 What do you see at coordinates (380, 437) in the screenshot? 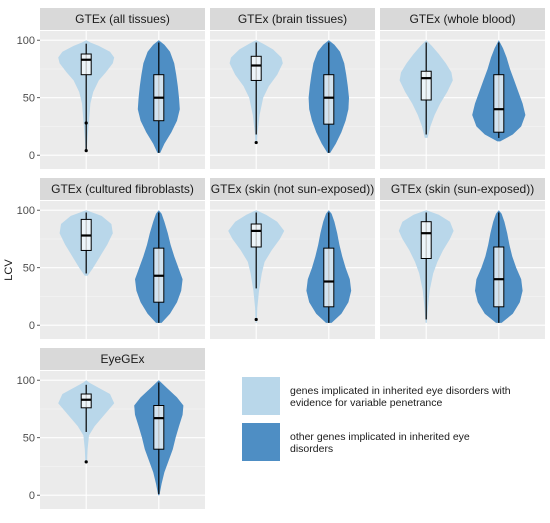
I see `legend-label-line: other genes implicated in inherited eye` at bounding box center [380, 437].